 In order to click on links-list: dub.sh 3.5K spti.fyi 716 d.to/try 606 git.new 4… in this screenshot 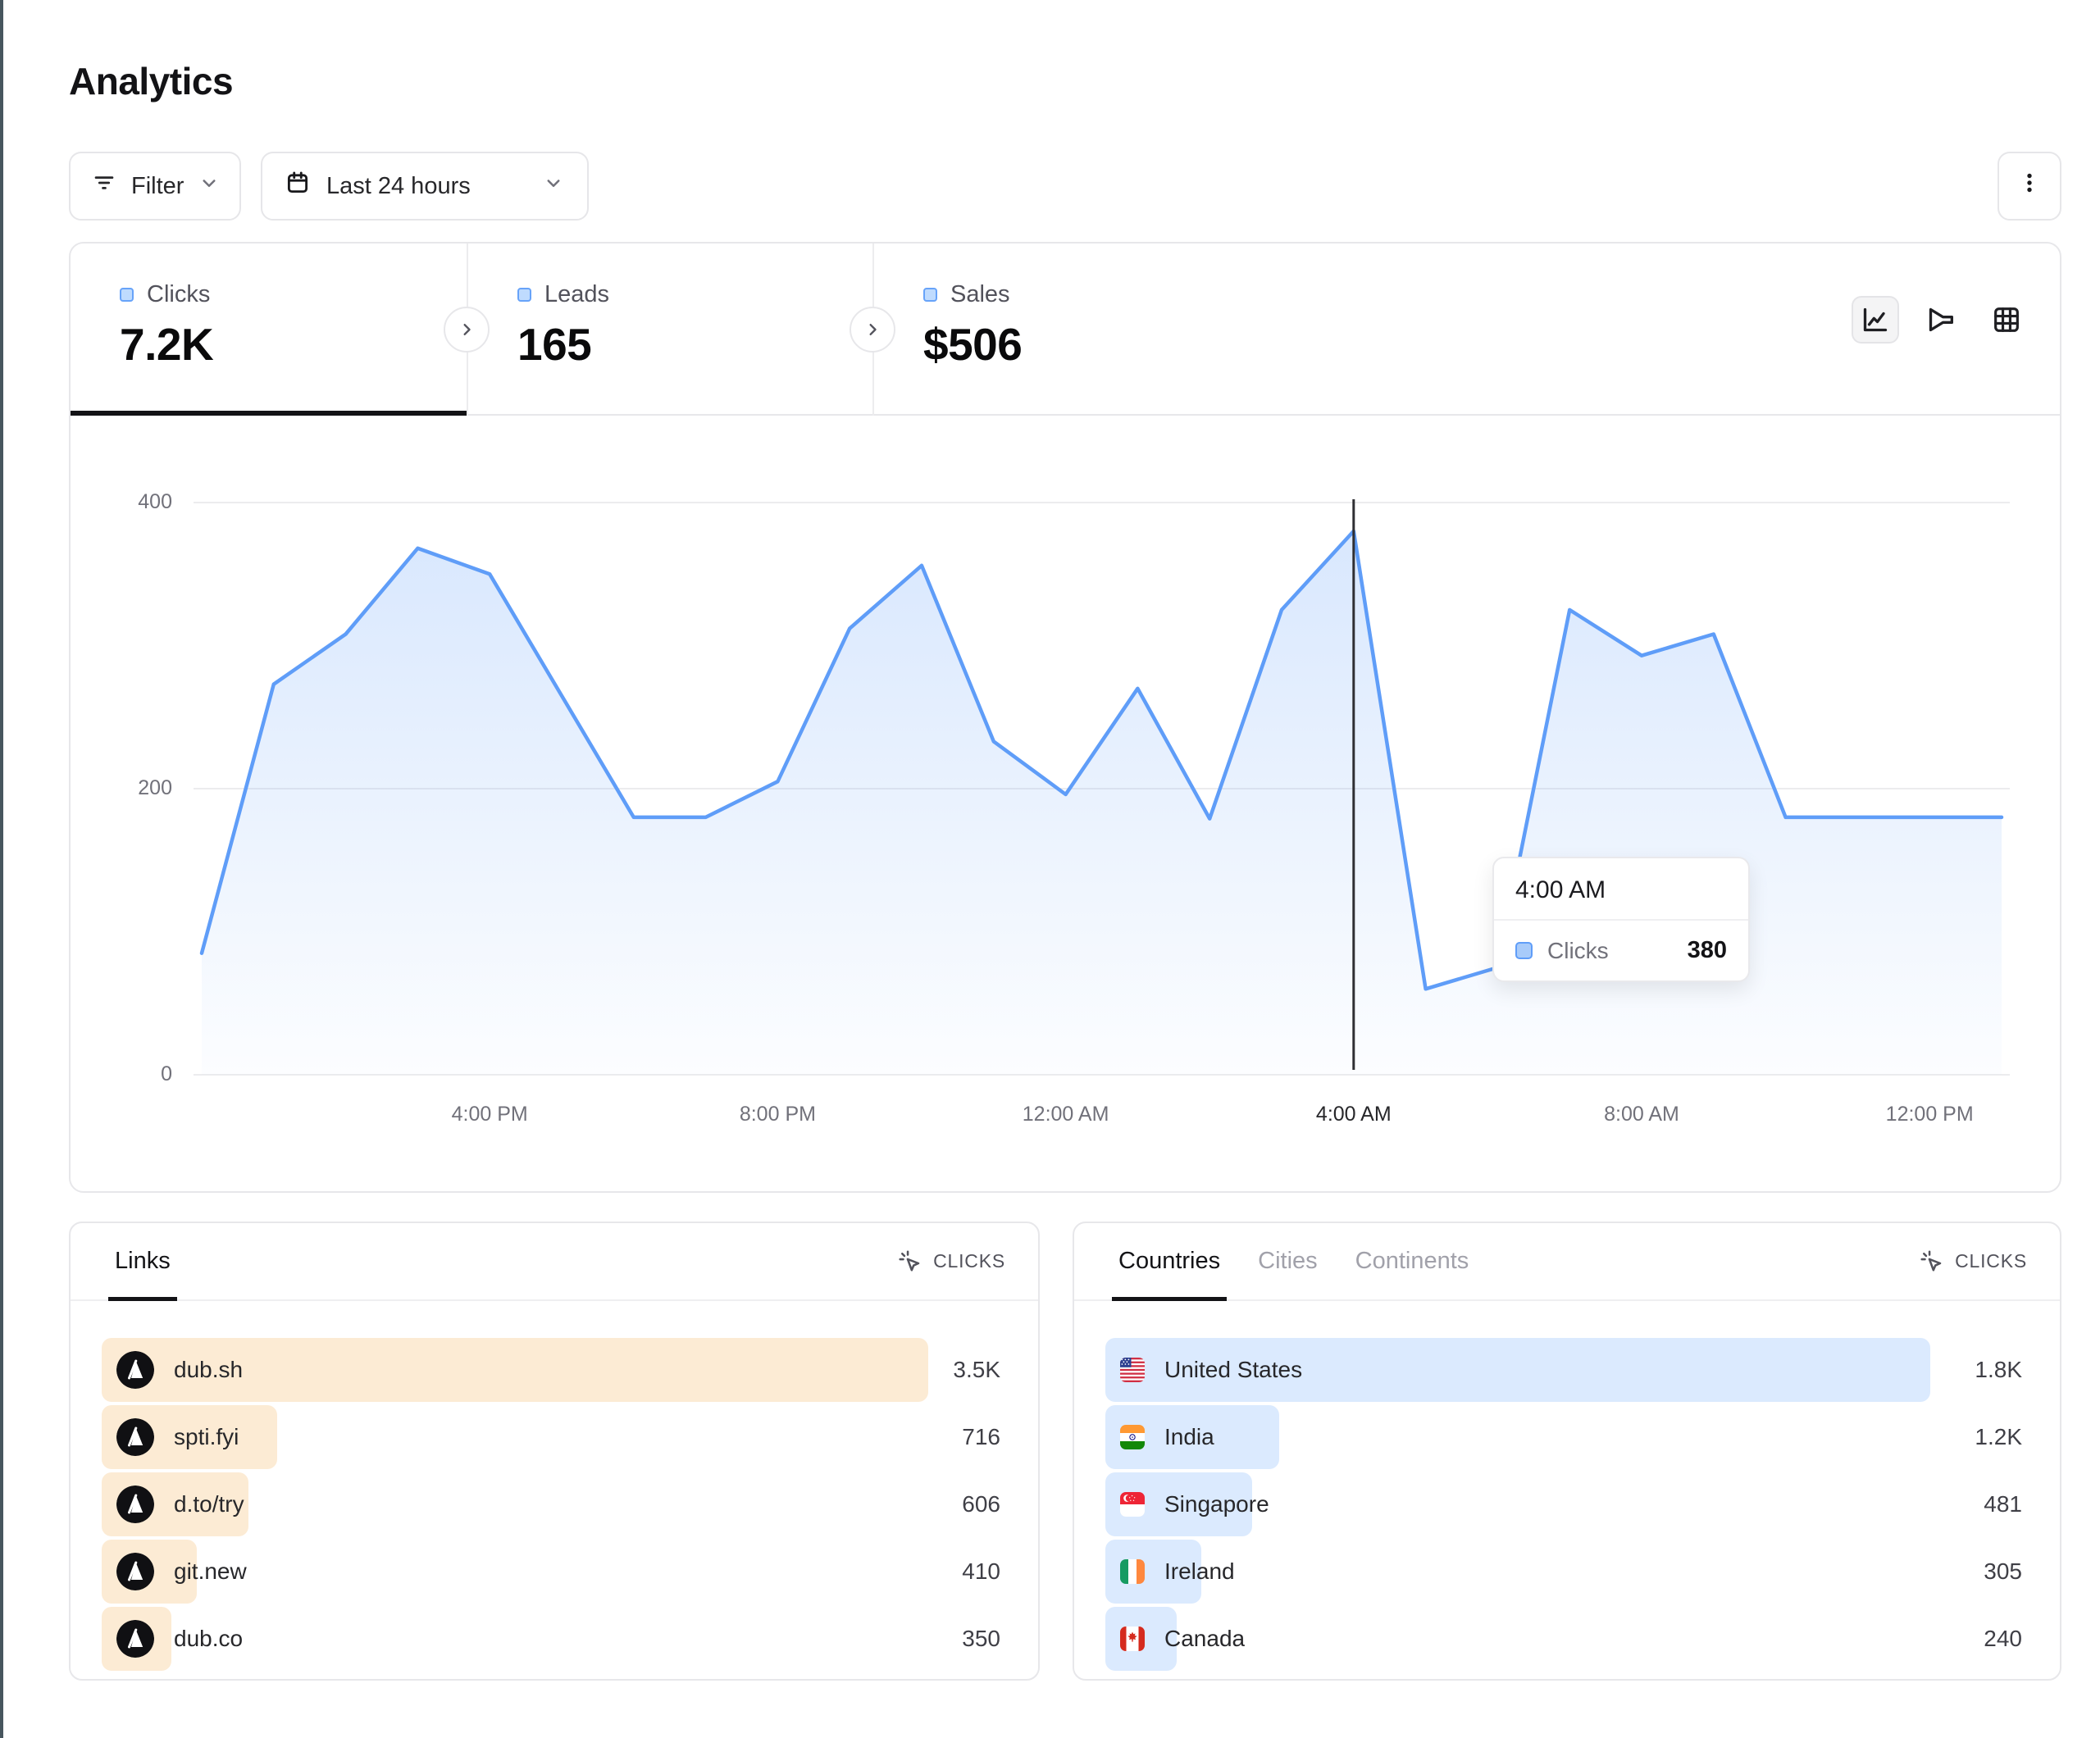, I will do `click(551, 1506)`.